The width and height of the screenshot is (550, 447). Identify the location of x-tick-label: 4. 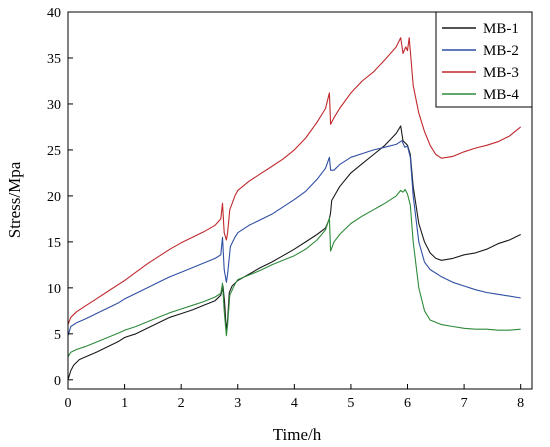
(294, 403).